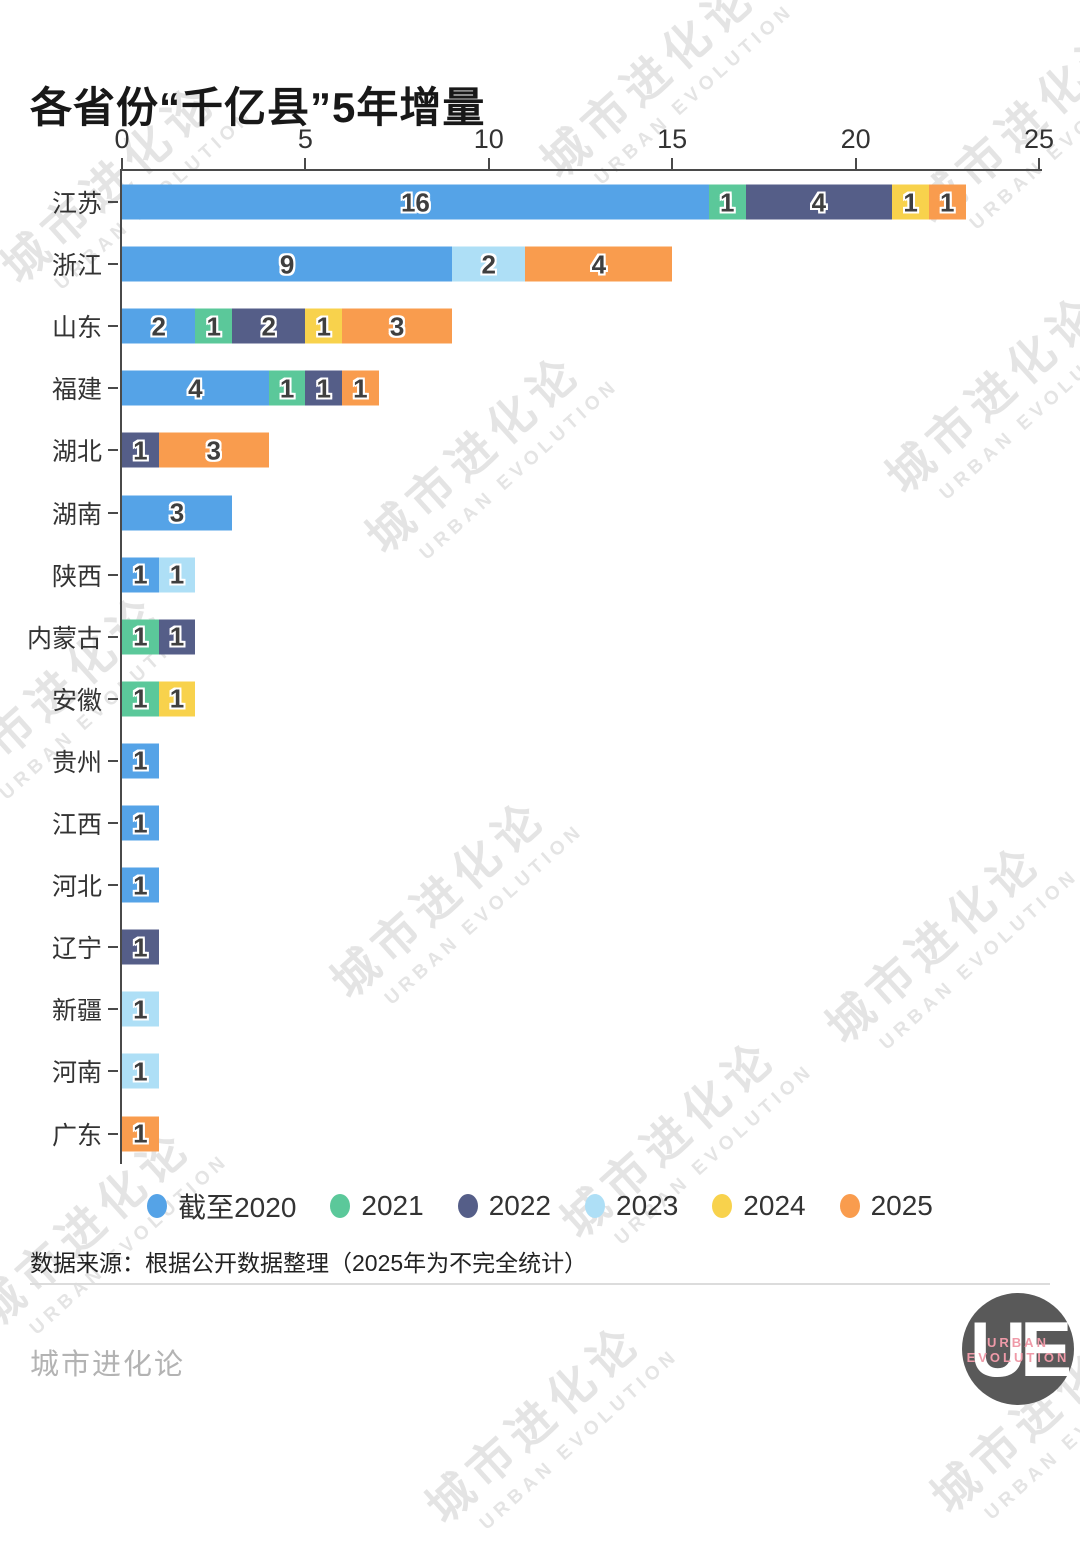 Image resolution: width=1080 pixels, height=1566 pixels. I want to click on category-label: 河南, so click(76, 1073).